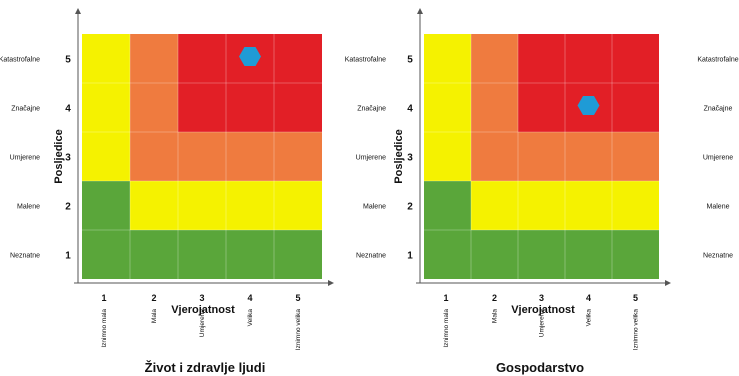 This screenshot has height=376, width=739. Describe the element at coordinates (718, 109) in the screenshot. I see `y-category-label-right: Značajne` at that location.